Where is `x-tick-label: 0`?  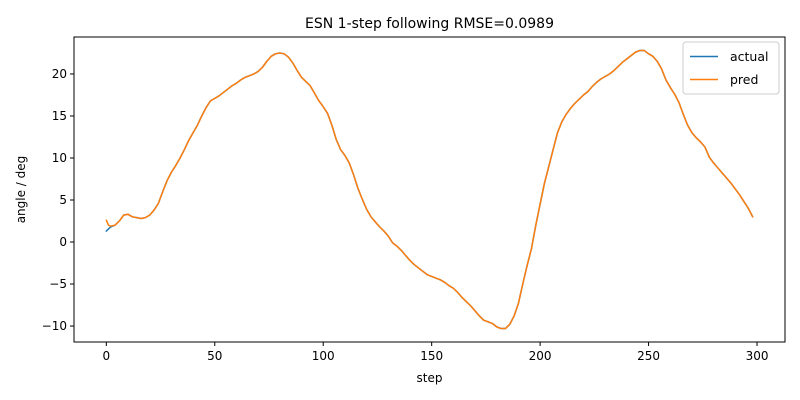
x-tick-label: 0 is located at coordinates (106, 356).